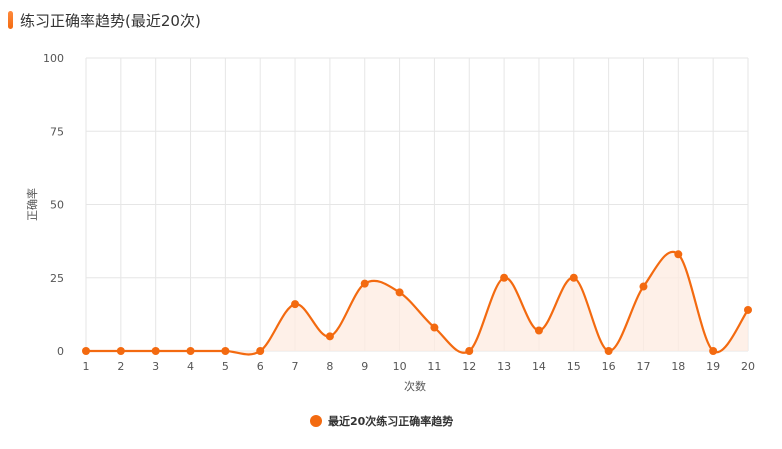  I want to click on x-tick-label: 2, so click(120, 366).